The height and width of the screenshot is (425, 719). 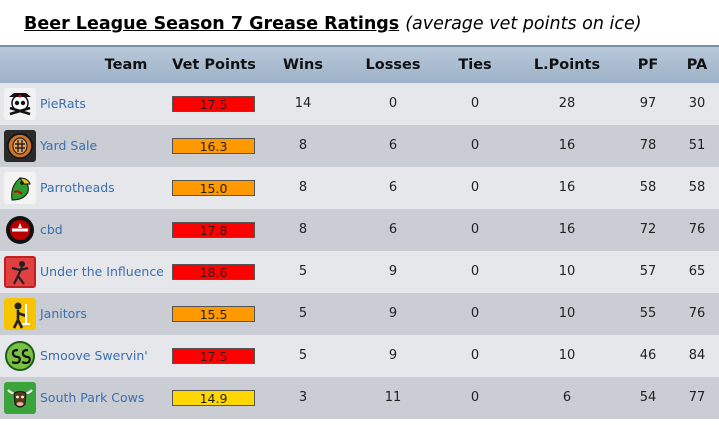 What do you see at coordinates (567, 397) in the screenshot?
I see `league-points-cell: 6` at bounding box center [567, 397].